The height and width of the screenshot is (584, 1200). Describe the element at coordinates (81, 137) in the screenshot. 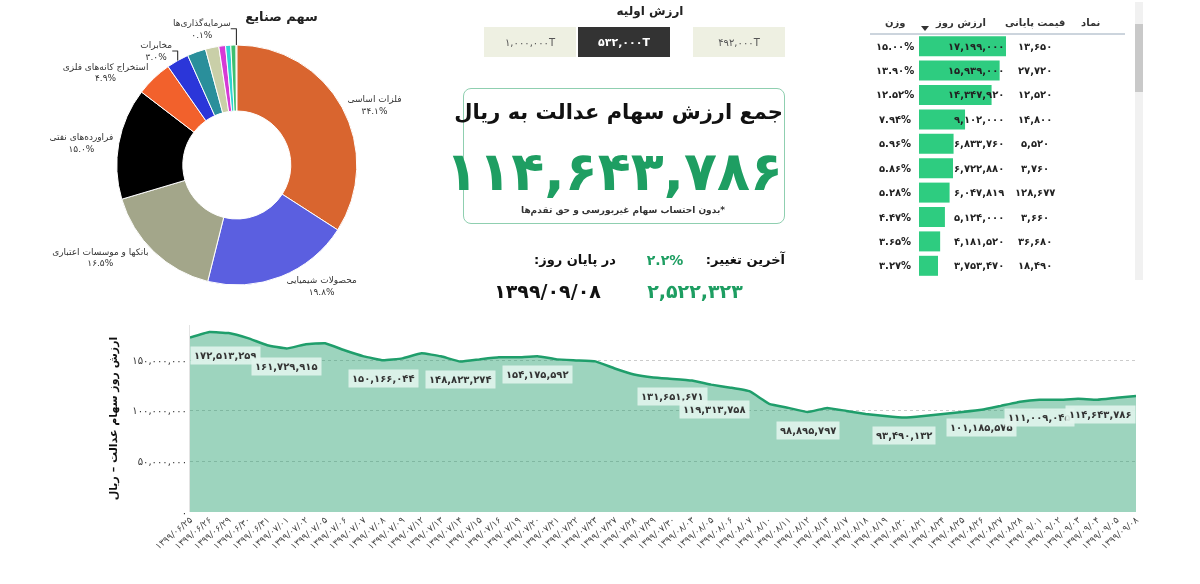

I see `slice-label: فراورده‌های نفتی` at that location.